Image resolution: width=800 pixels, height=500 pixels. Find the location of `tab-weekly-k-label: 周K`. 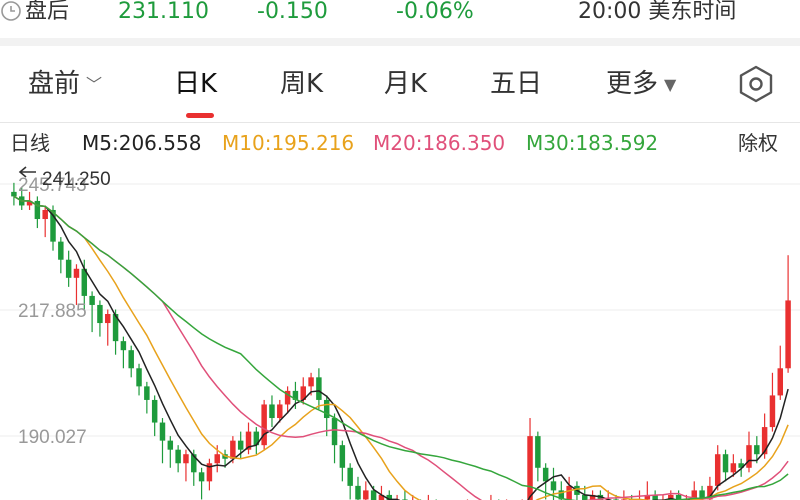

tab-weekly-k-label: 周K is located at coordinates (302, 84).